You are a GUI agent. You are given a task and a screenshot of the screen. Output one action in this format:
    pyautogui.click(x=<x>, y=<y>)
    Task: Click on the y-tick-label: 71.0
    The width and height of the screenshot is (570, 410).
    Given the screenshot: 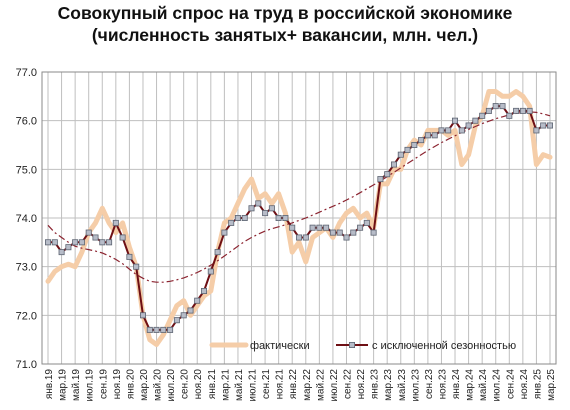 What is the action you would take?
    pyautogui.click(x=26, y=365)
    